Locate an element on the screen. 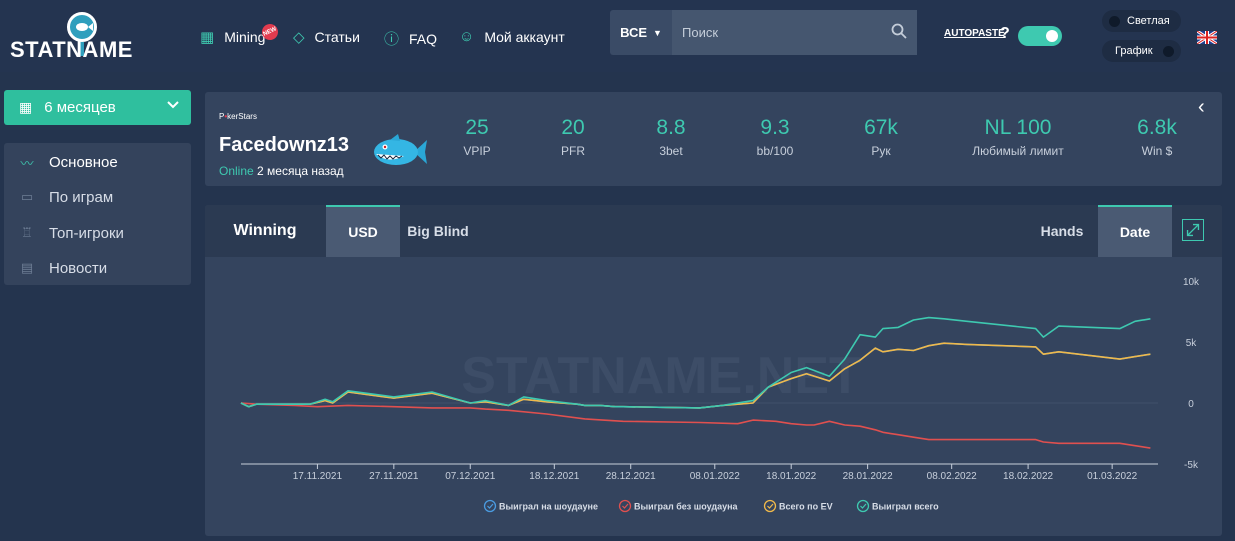 This screenshot has width=1235, height=541. stat-bb100: 9.3 bb/100 is located at coordinates (775, 137).